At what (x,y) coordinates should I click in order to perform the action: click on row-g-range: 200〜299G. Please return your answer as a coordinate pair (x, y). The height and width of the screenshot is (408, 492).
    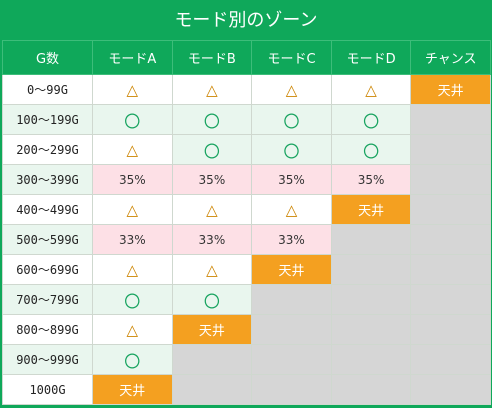
    Looking at the image, I should click on (47, 149).